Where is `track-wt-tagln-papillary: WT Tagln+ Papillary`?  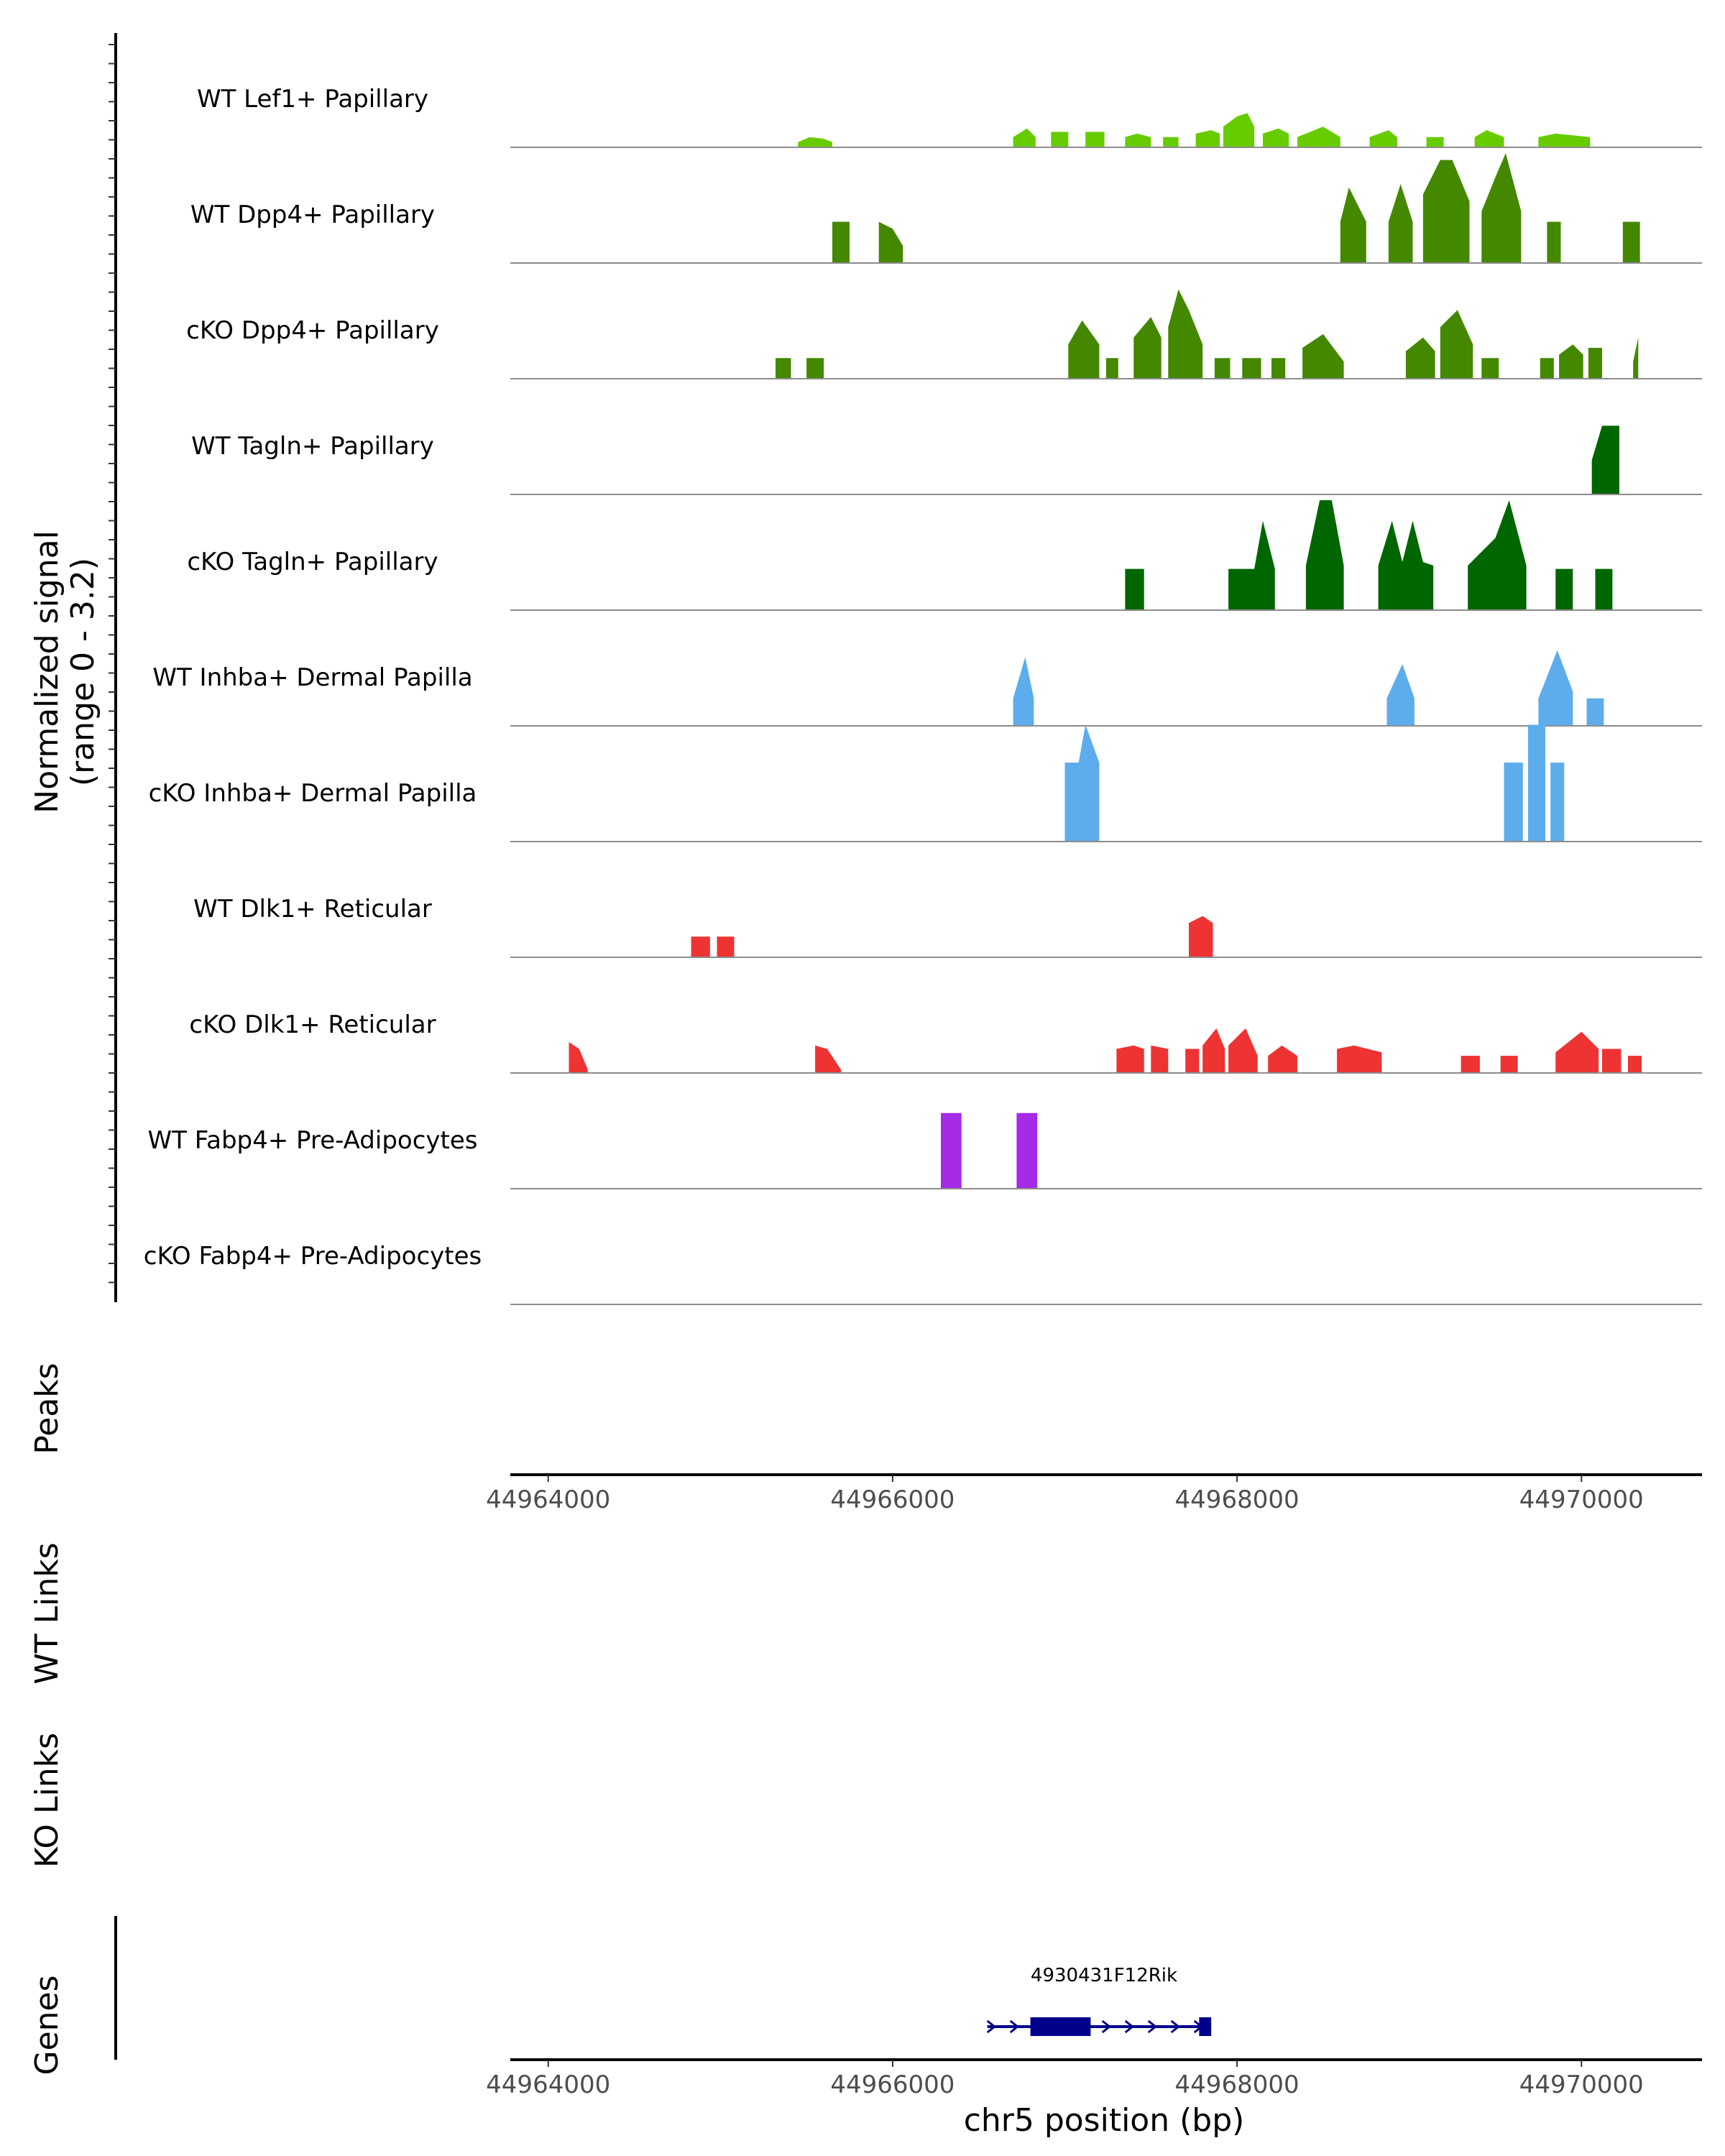
track-wt-tagln-papillary: WT Tagln+ Papillary is located at coordinates (946, 460).